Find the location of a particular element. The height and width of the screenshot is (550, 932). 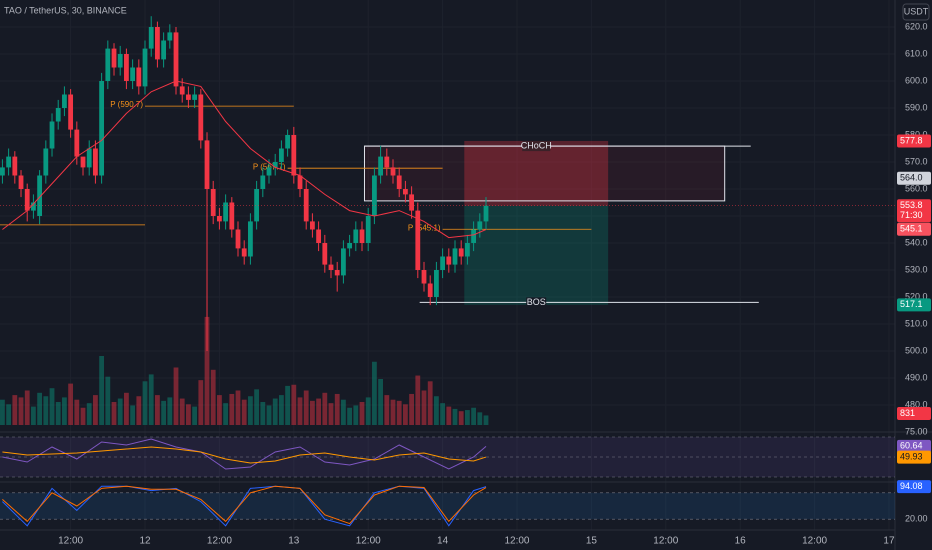

currency-box is located at coordinates (916, 12).